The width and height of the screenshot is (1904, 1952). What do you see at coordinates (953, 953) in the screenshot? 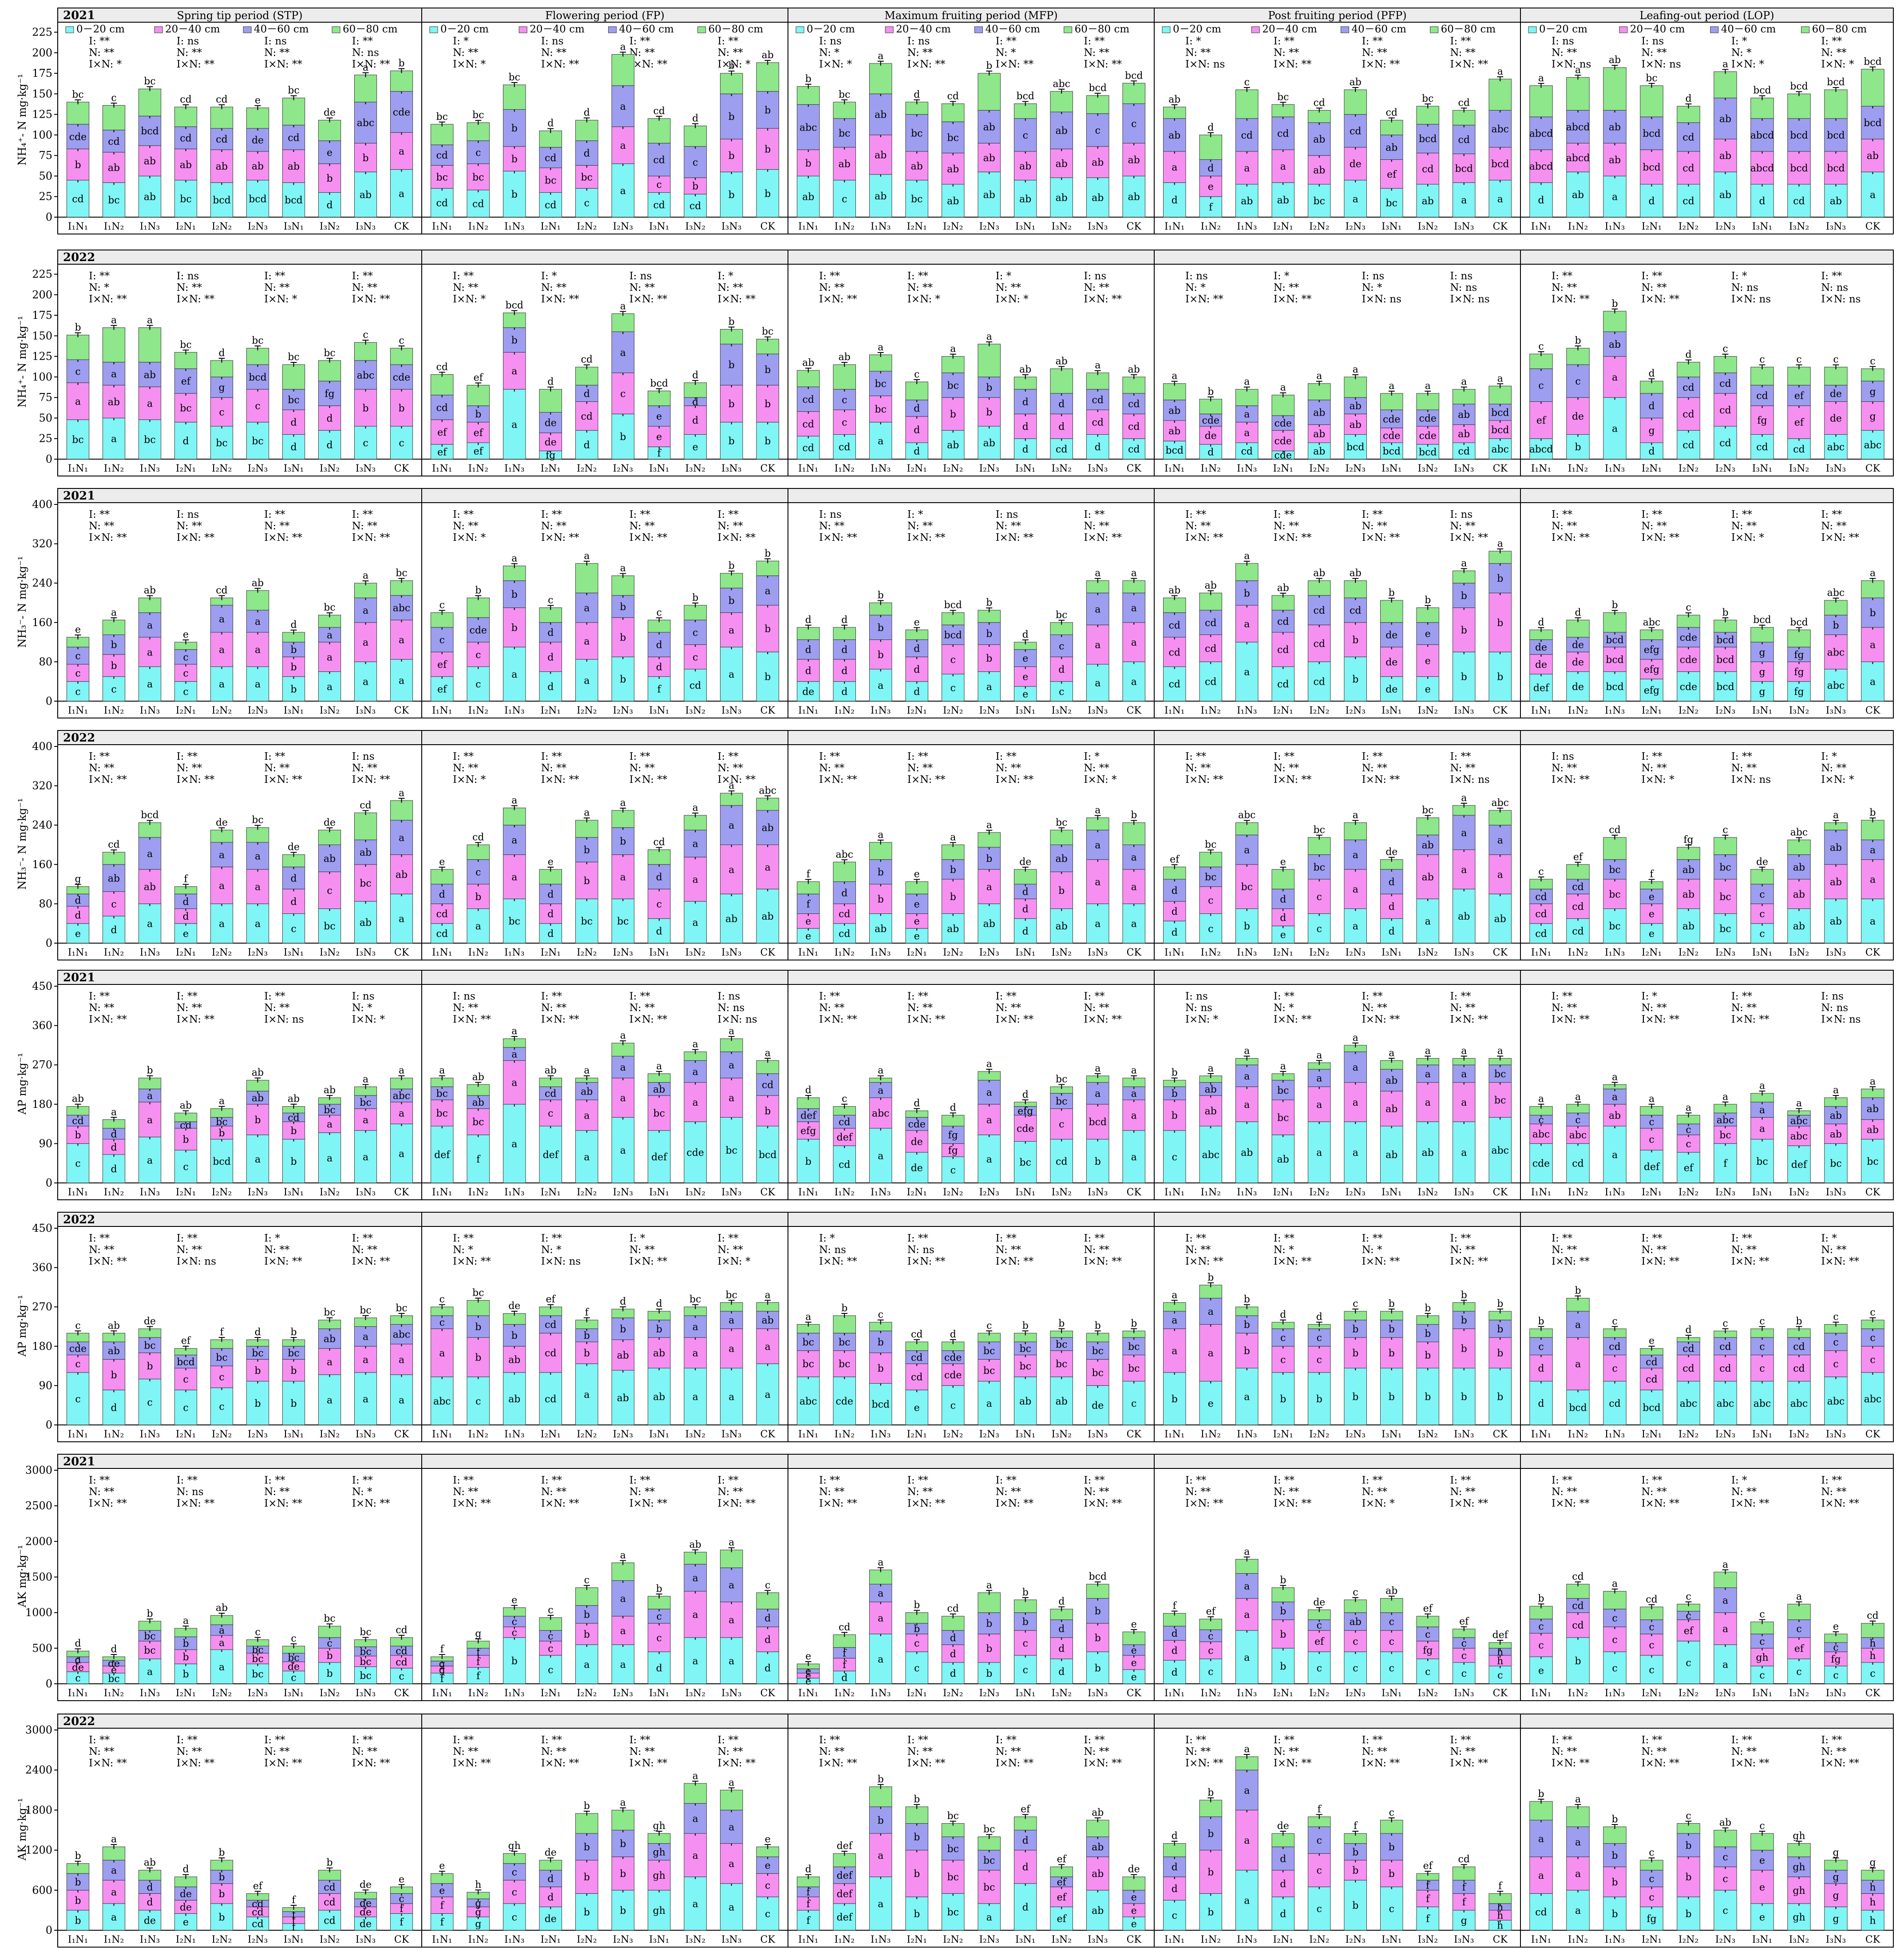
I see `x-tick-label: I₂N₂` at bounding box center [953, 953].